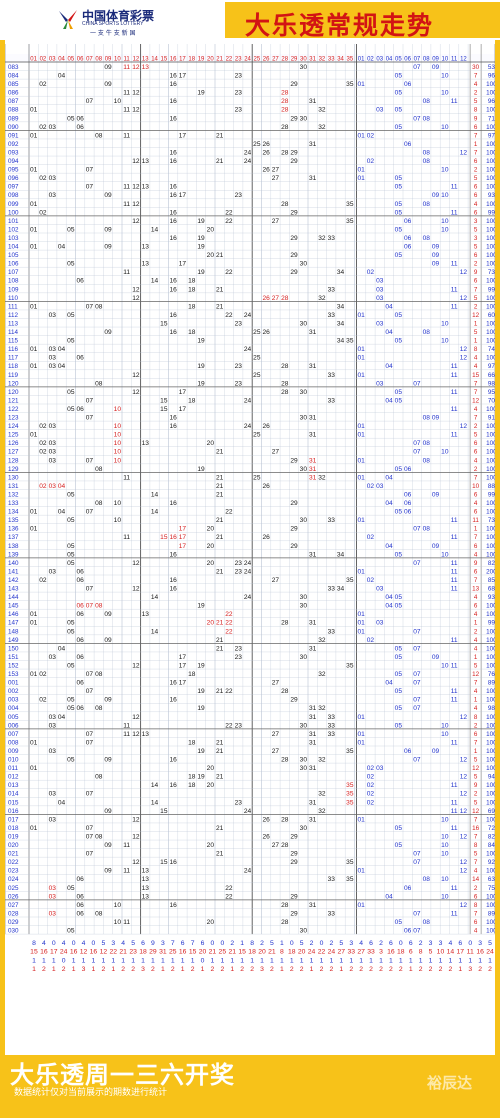 The image size is (500, 1118). Describe the element at coordinates (476, 700) in the screenshot. I see `span-value: 1` at that location.